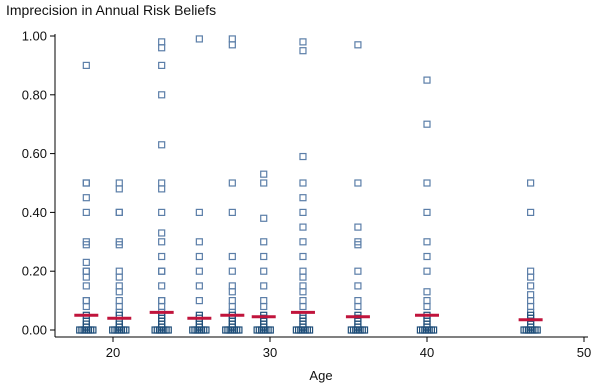 The height and width of the screenshot is (389, 594). I want to click on x-tick-label: 30, so click(270, 352).